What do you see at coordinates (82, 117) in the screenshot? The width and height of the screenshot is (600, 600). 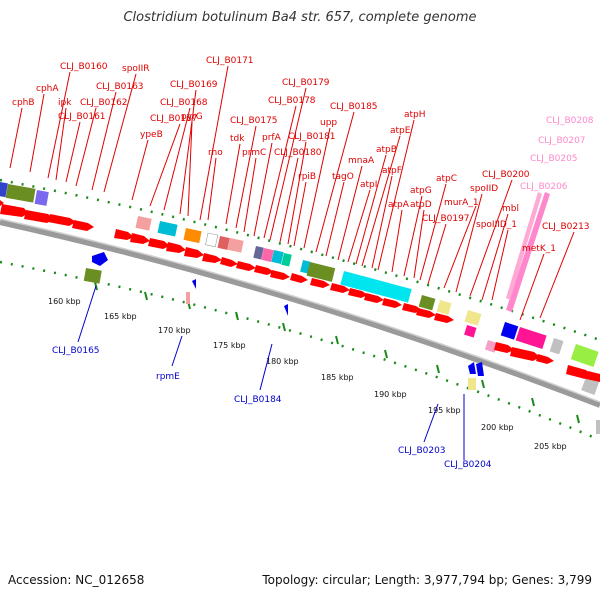 I see `gene-label: CLJ_B0161` at bounding box center [82, 117].